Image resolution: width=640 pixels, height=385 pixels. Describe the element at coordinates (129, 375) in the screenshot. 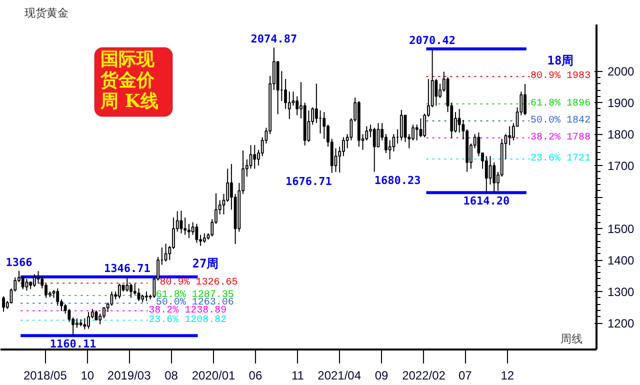

I see `x-tick-label: 2019/03` at that location.